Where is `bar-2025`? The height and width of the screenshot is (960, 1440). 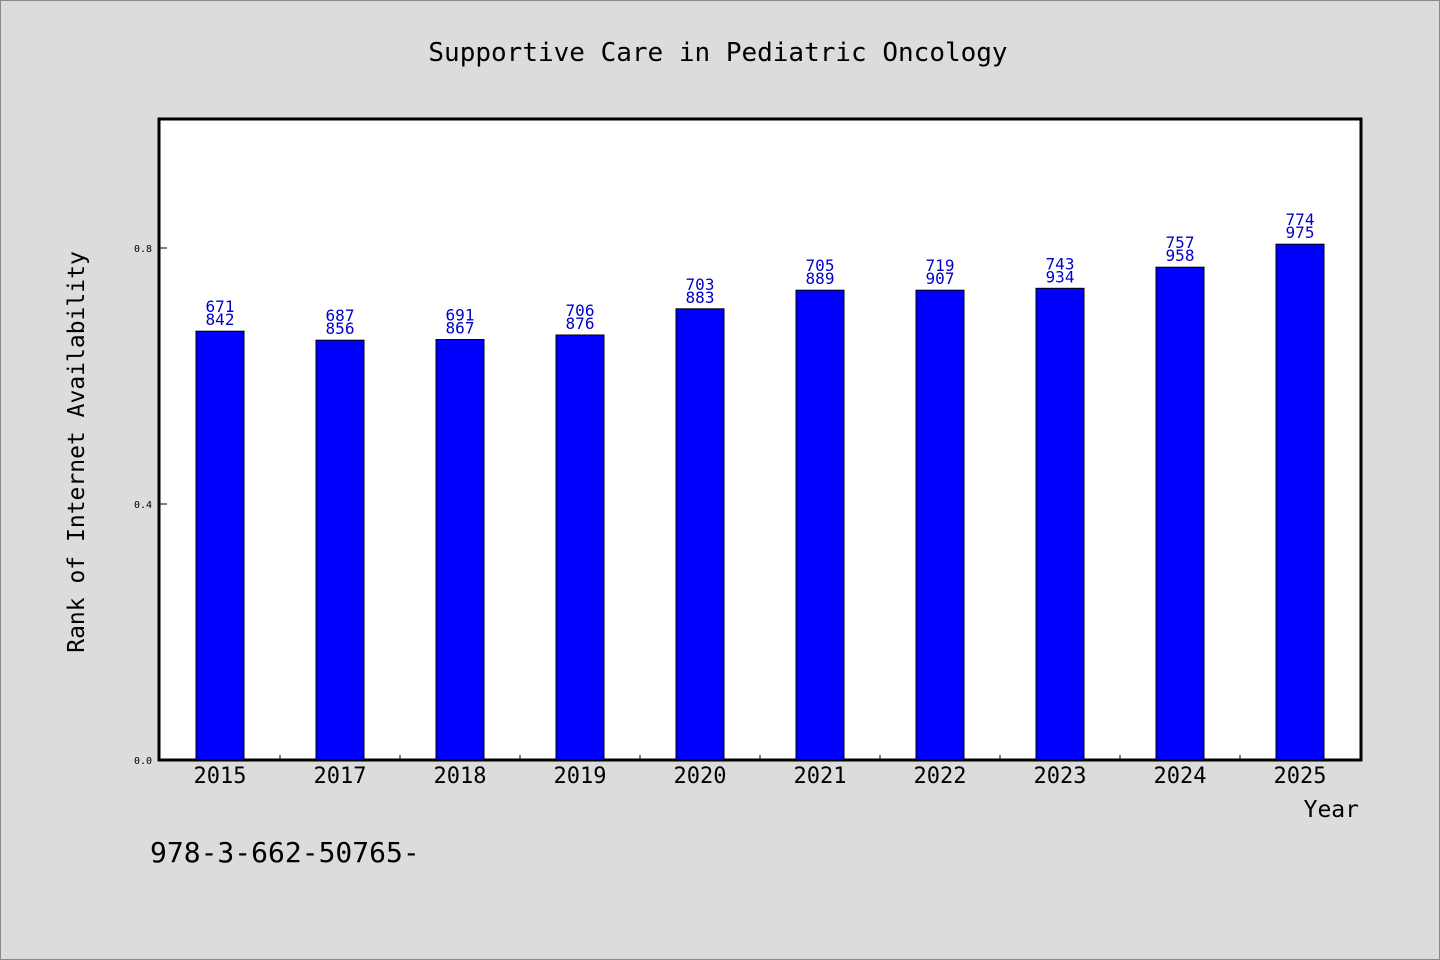
bar-2025 is located at coordinates (1300, 502).